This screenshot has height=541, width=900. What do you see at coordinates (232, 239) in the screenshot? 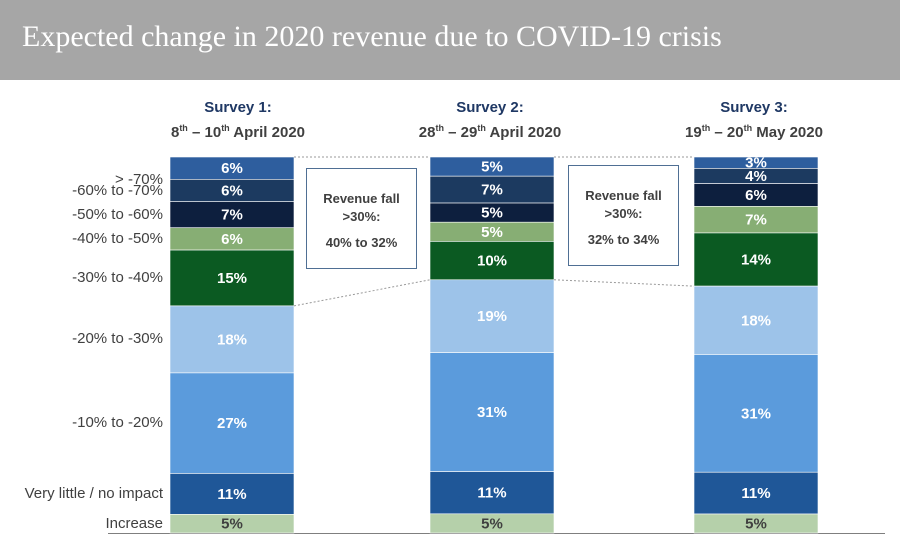
I see `data-label-survey-1-4: 6%` at bounding box center [232, 239].